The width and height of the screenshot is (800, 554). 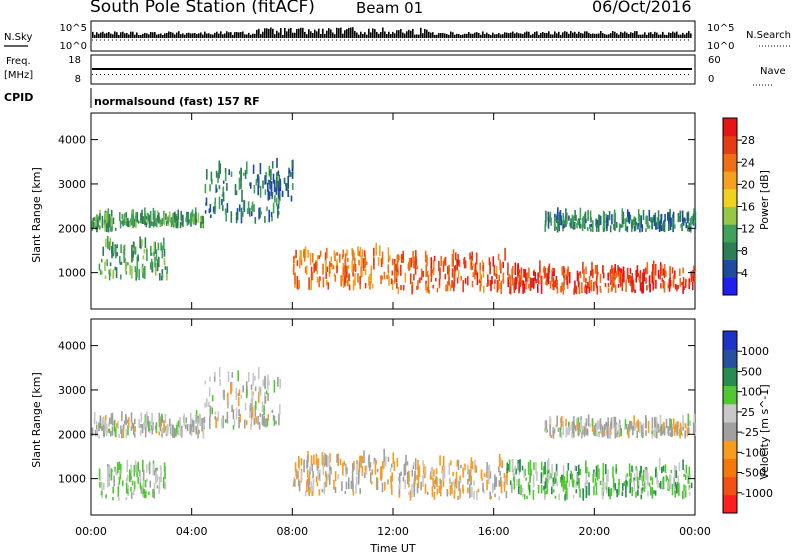 I want to click on colorbar-segment, so click(x=730, y=504).